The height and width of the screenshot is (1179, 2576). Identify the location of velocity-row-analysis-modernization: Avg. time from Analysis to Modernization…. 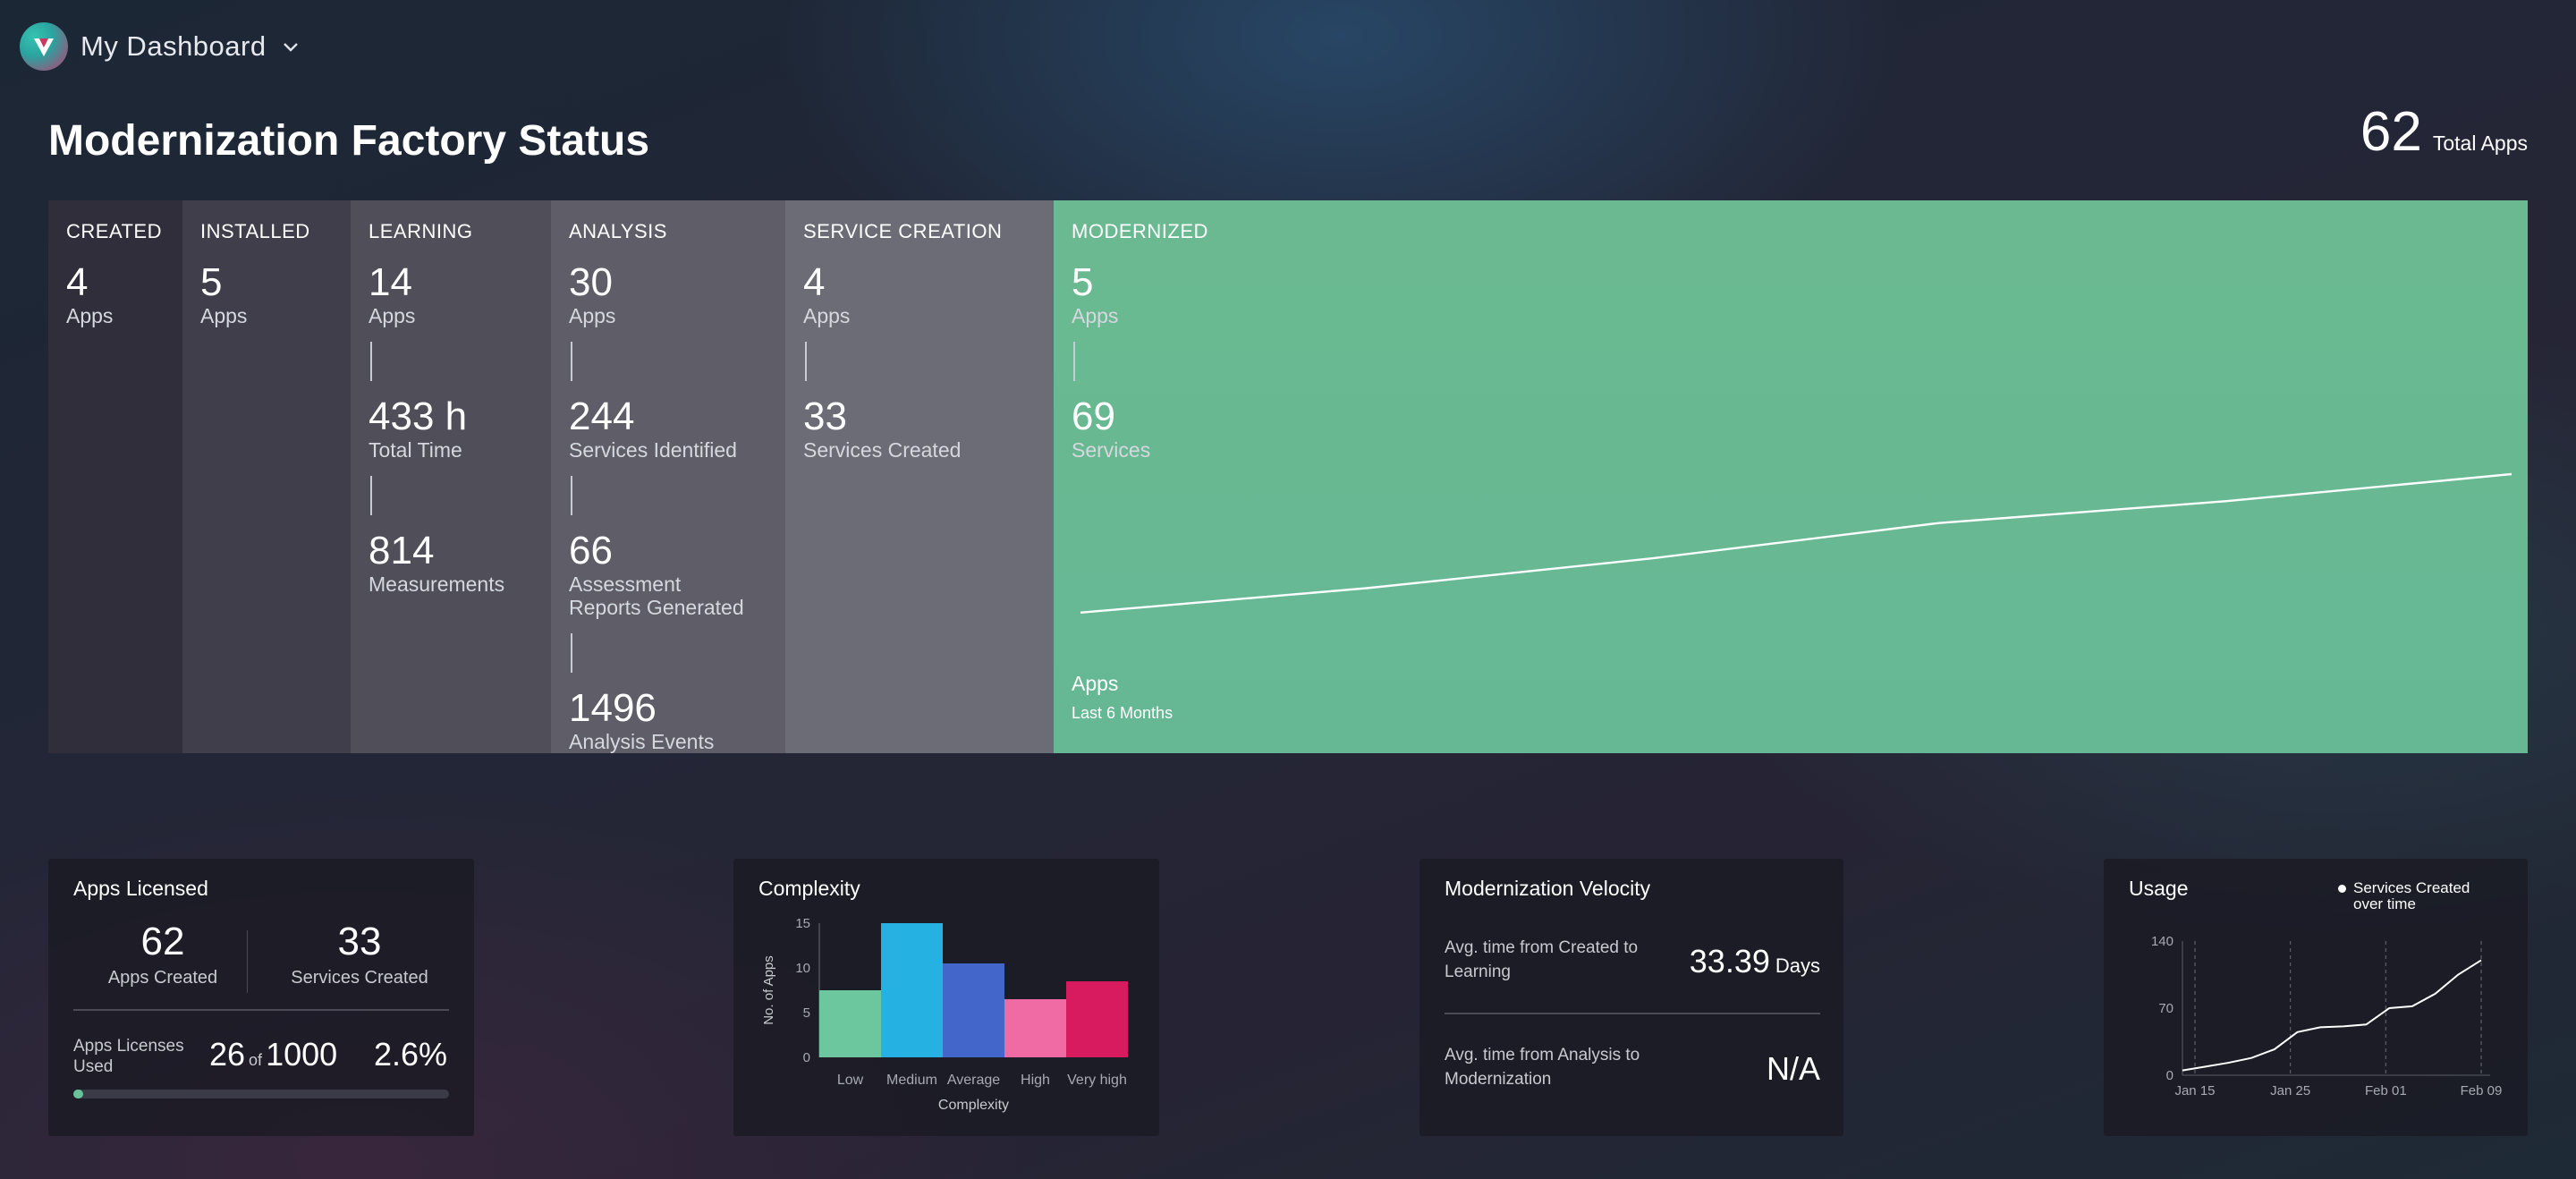
(1632, 1070).